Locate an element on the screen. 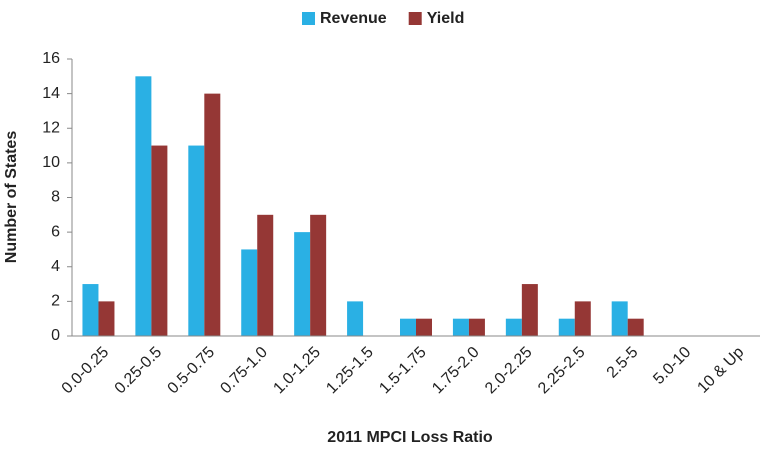  legend-label: Yield is located at coordinates (446, 18).